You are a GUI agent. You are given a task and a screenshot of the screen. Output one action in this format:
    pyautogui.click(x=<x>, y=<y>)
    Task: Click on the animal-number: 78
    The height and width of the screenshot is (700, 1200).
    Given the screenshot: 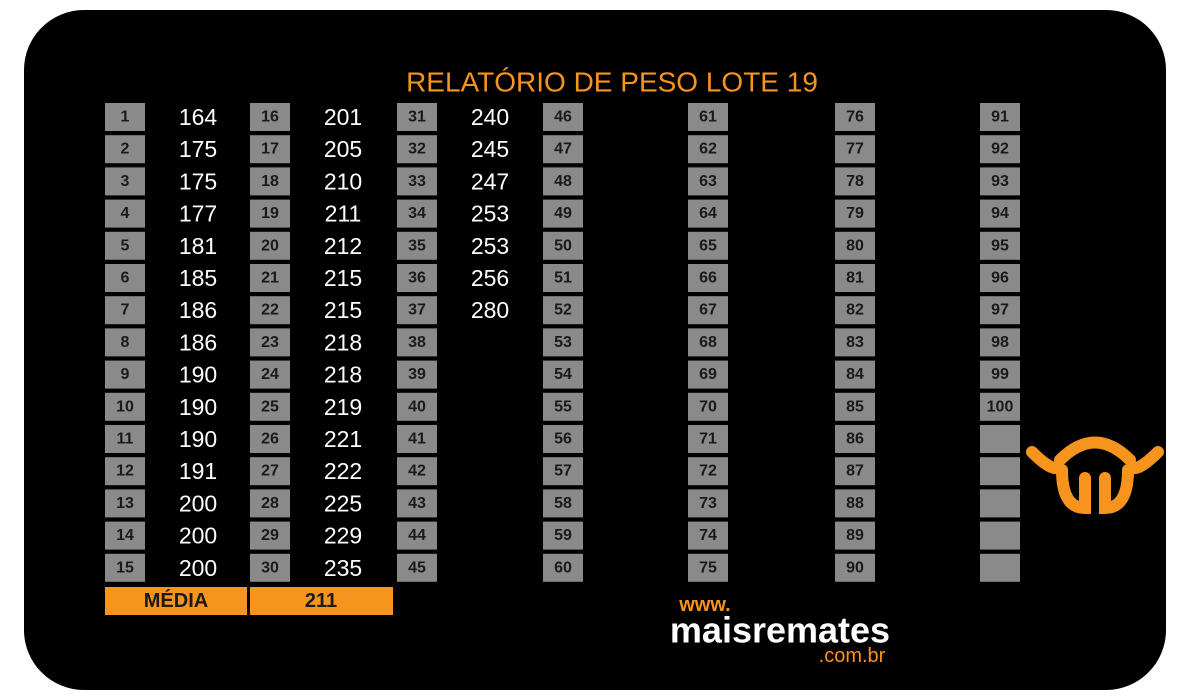 What is the action you would take?
    pyautogui.click(x=855, y=181)
    